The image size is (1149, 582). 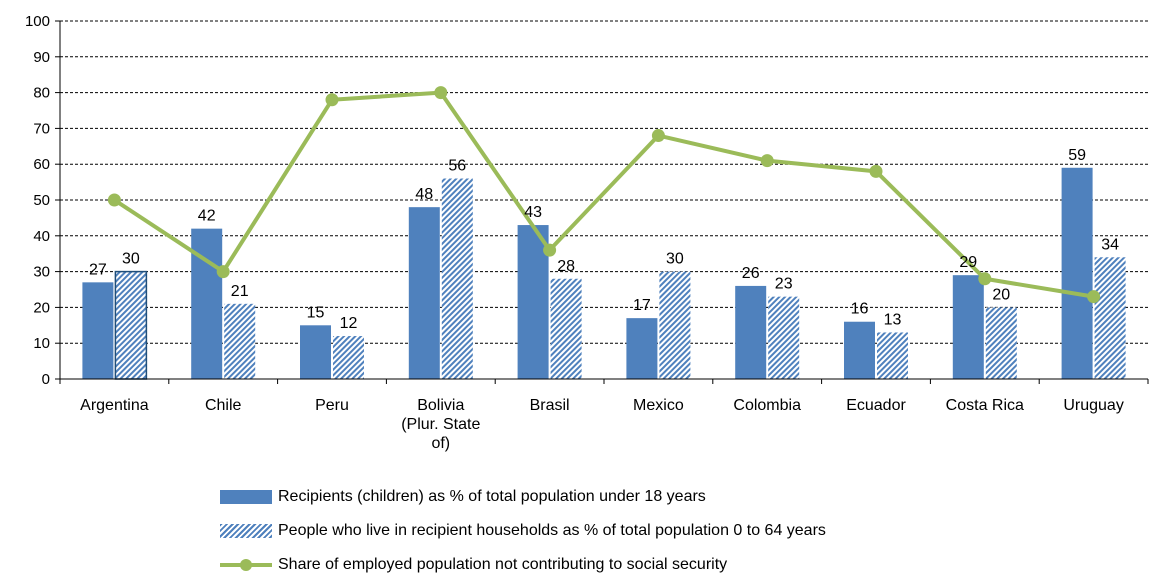 What do you see at coordinates (784, 284) in the screenshot?
I see `data-label-households: 23` at bounding box center [784, 284].